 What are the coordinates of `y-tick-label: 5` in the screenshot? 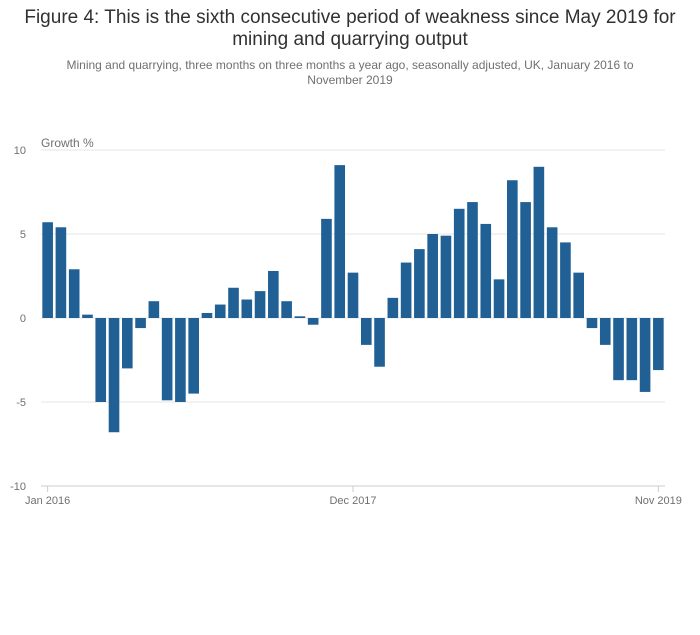 It's located at (23, 235).